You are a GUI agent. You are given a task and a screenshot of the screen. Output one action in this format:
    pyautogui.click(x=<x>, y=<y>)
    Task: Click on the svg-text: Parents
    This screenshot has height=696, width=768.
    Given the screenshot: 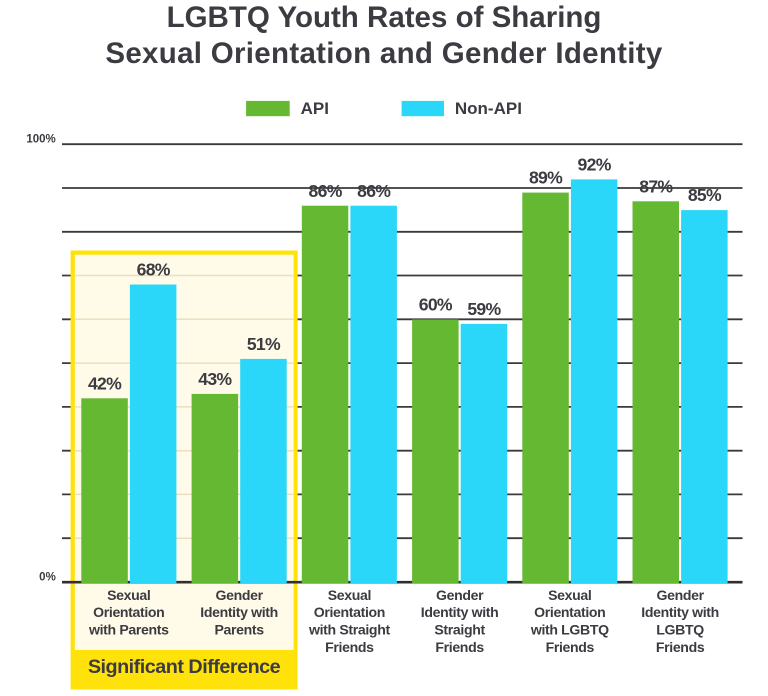 What is the action you would take?
    pyautogui.click(x=239, y=630)
    